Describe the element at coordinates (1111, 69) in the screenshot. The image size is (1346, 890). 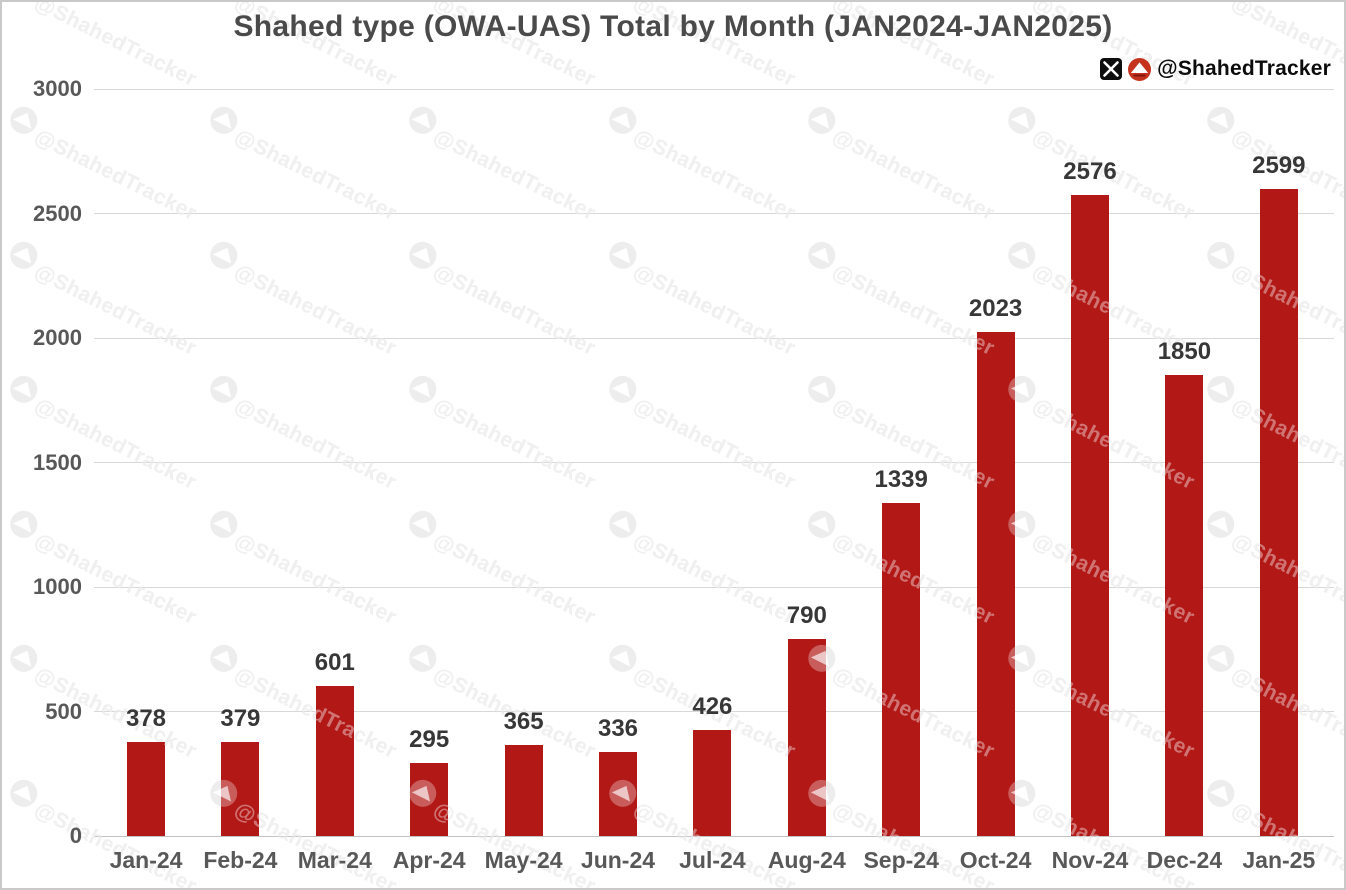
I see `x-logo-icon` at that location.